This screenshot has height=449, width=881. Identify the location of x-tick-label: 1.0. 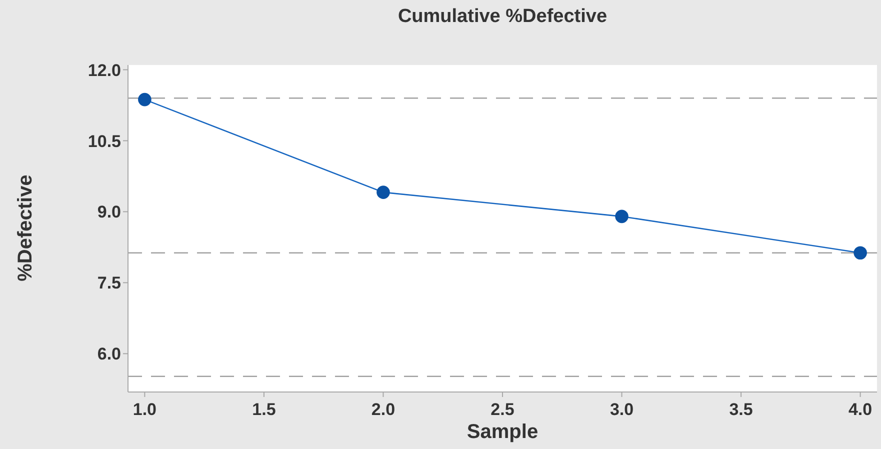
(144, 410).